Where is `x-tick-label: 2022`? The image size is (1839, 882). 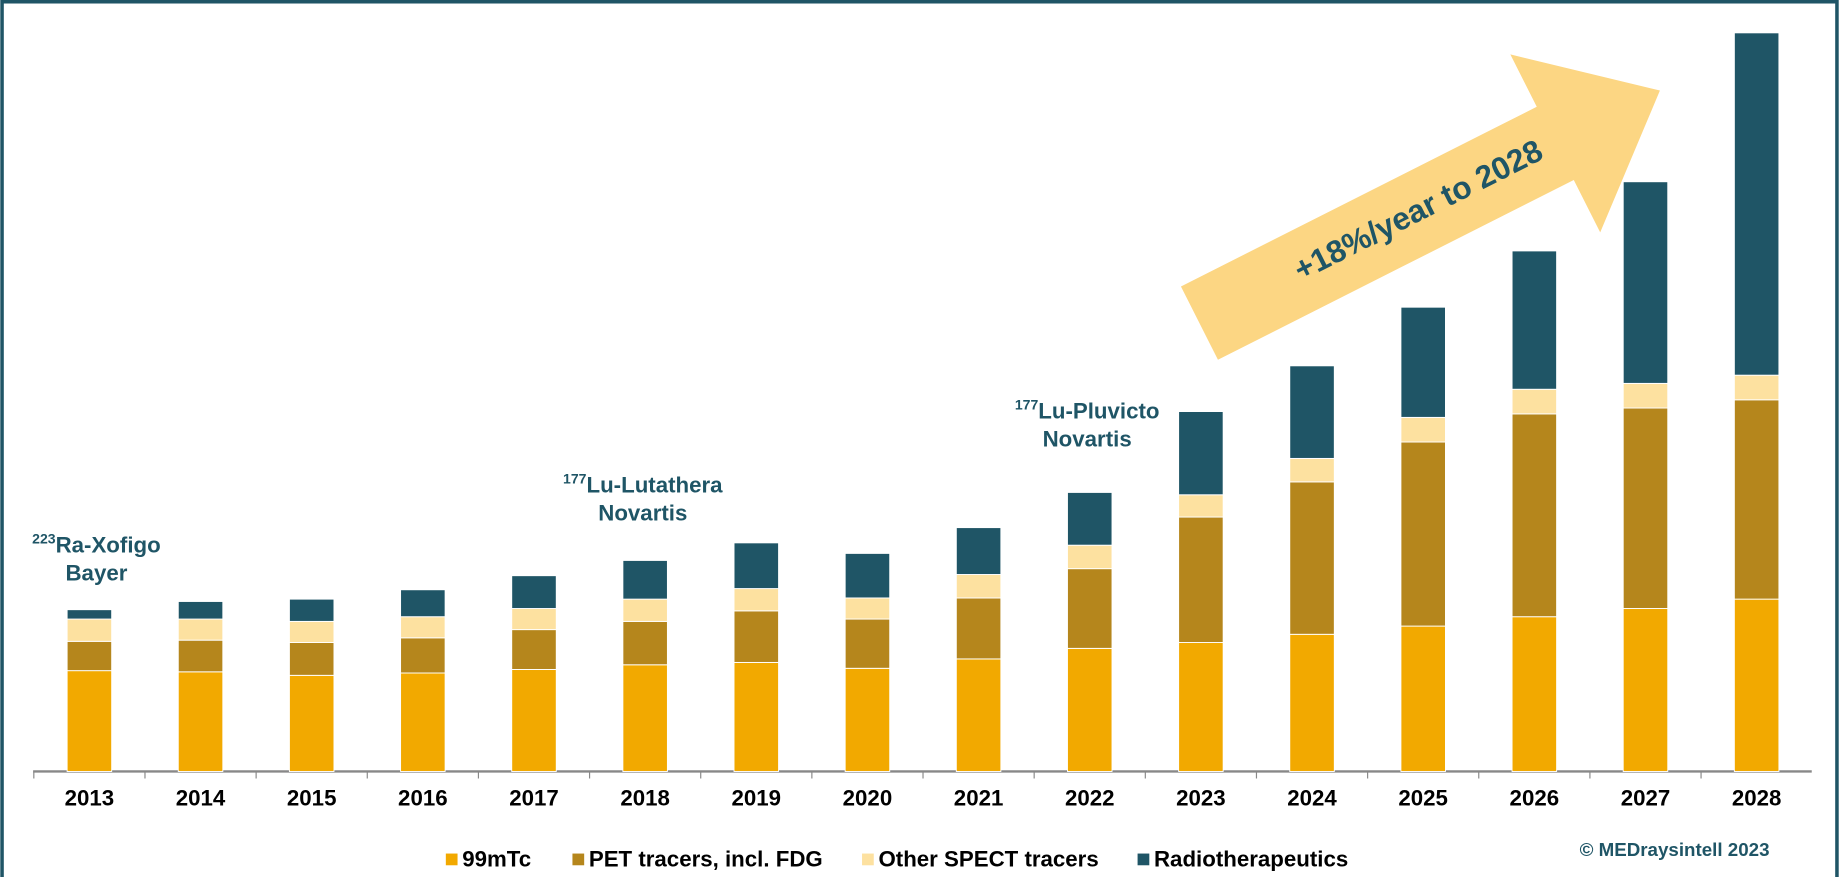 x-tick-label: 2022 is located at coordinates (1090, 798).